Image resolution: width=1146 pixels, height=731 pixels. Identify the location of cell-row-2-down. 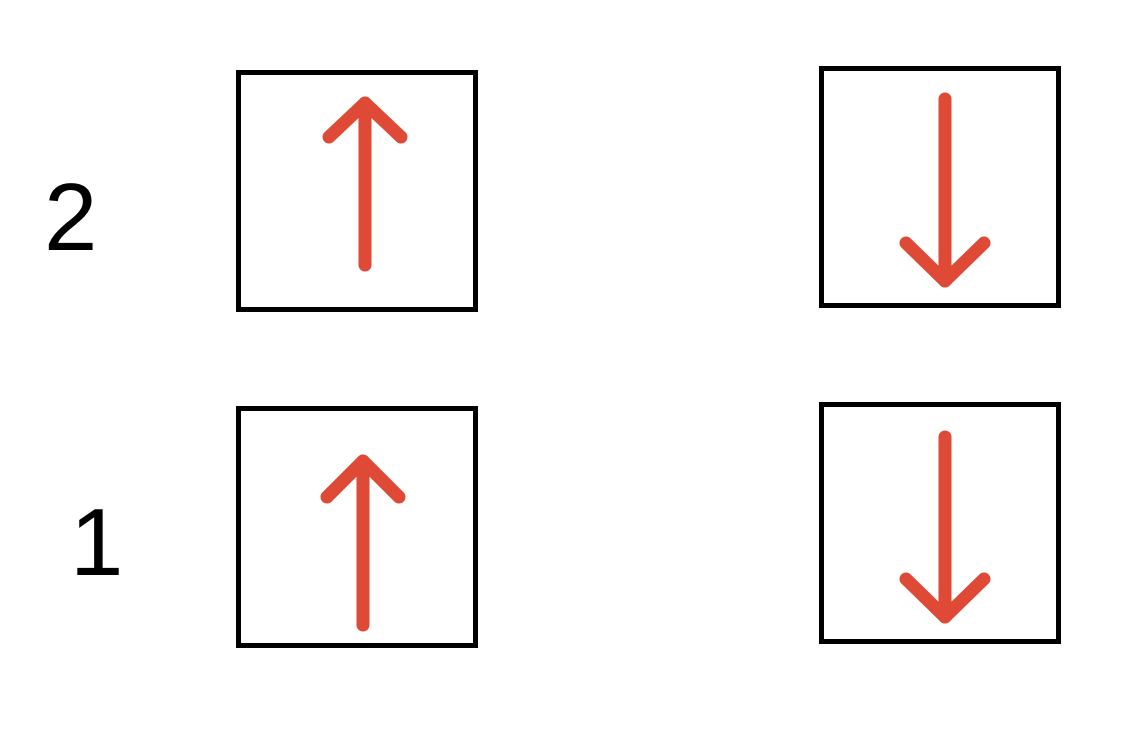
(940, 187).